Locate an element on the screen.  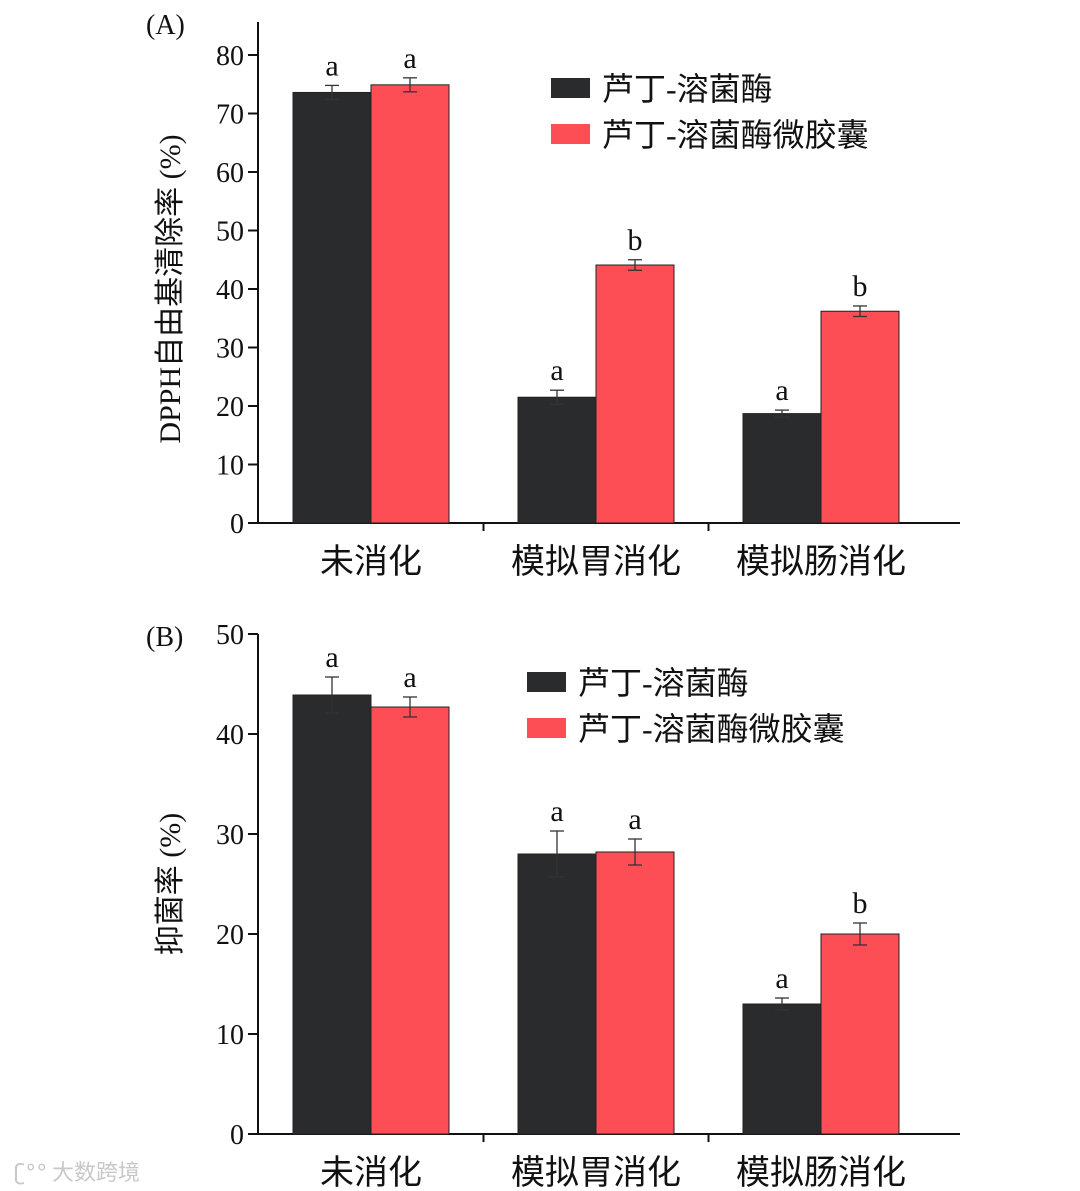
panel-label: (A) is located at coordinates (165, 25).